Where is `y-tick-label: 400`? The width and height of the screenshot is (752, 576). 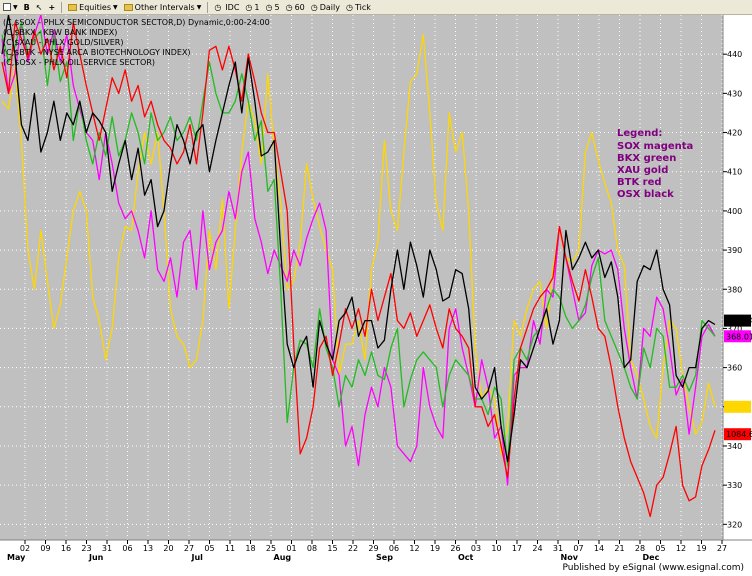 y-tick-label: 400 is located at coordinates (734, 211).